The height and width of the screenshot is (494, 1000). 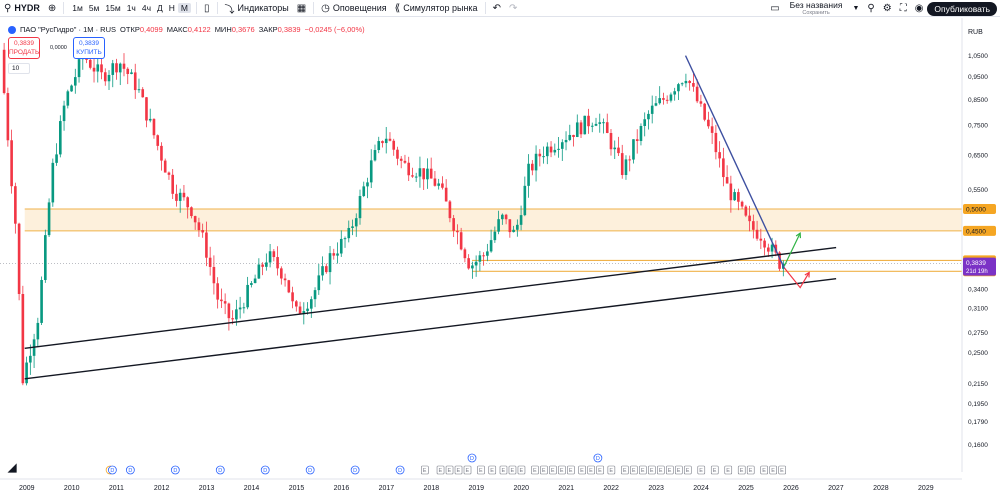 I want to click on interval-button: 1м, so click(x=77, y=8).